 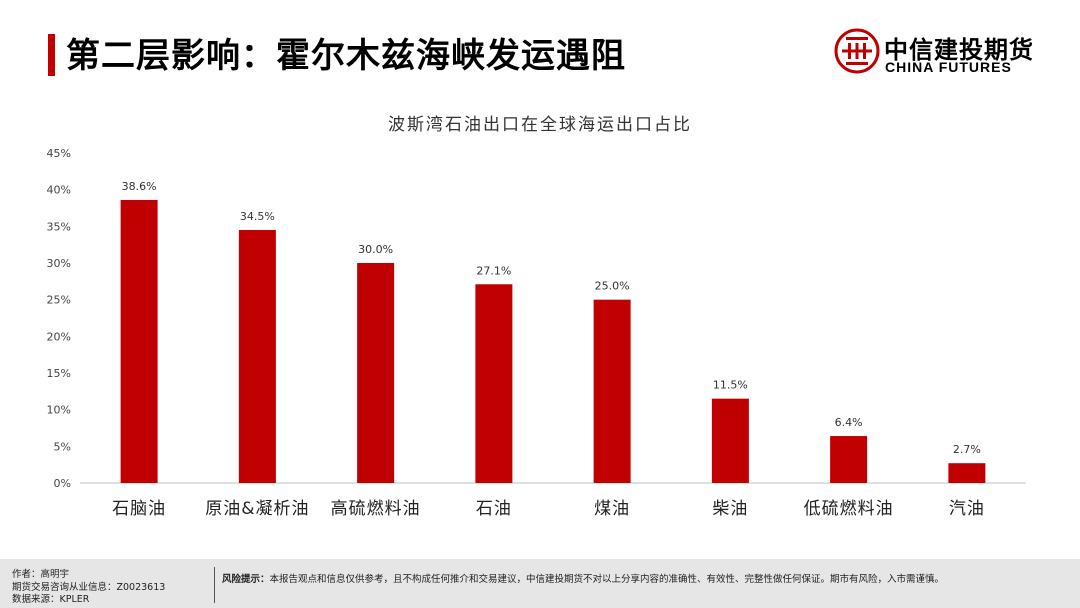 I want to click on chart-title: 波斯湾石油出口在全球海运出口占比, so click(x=540, y=125).